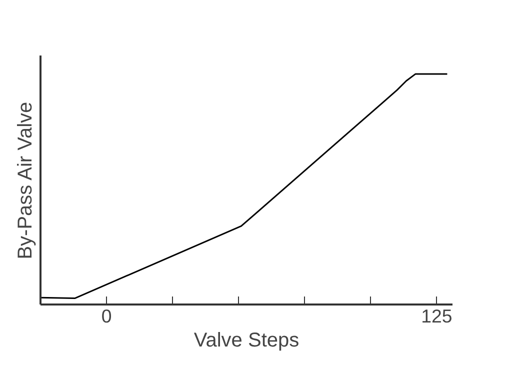  I want to click on y-axis-title: By-Pass Air Valve, so click(25, 181).